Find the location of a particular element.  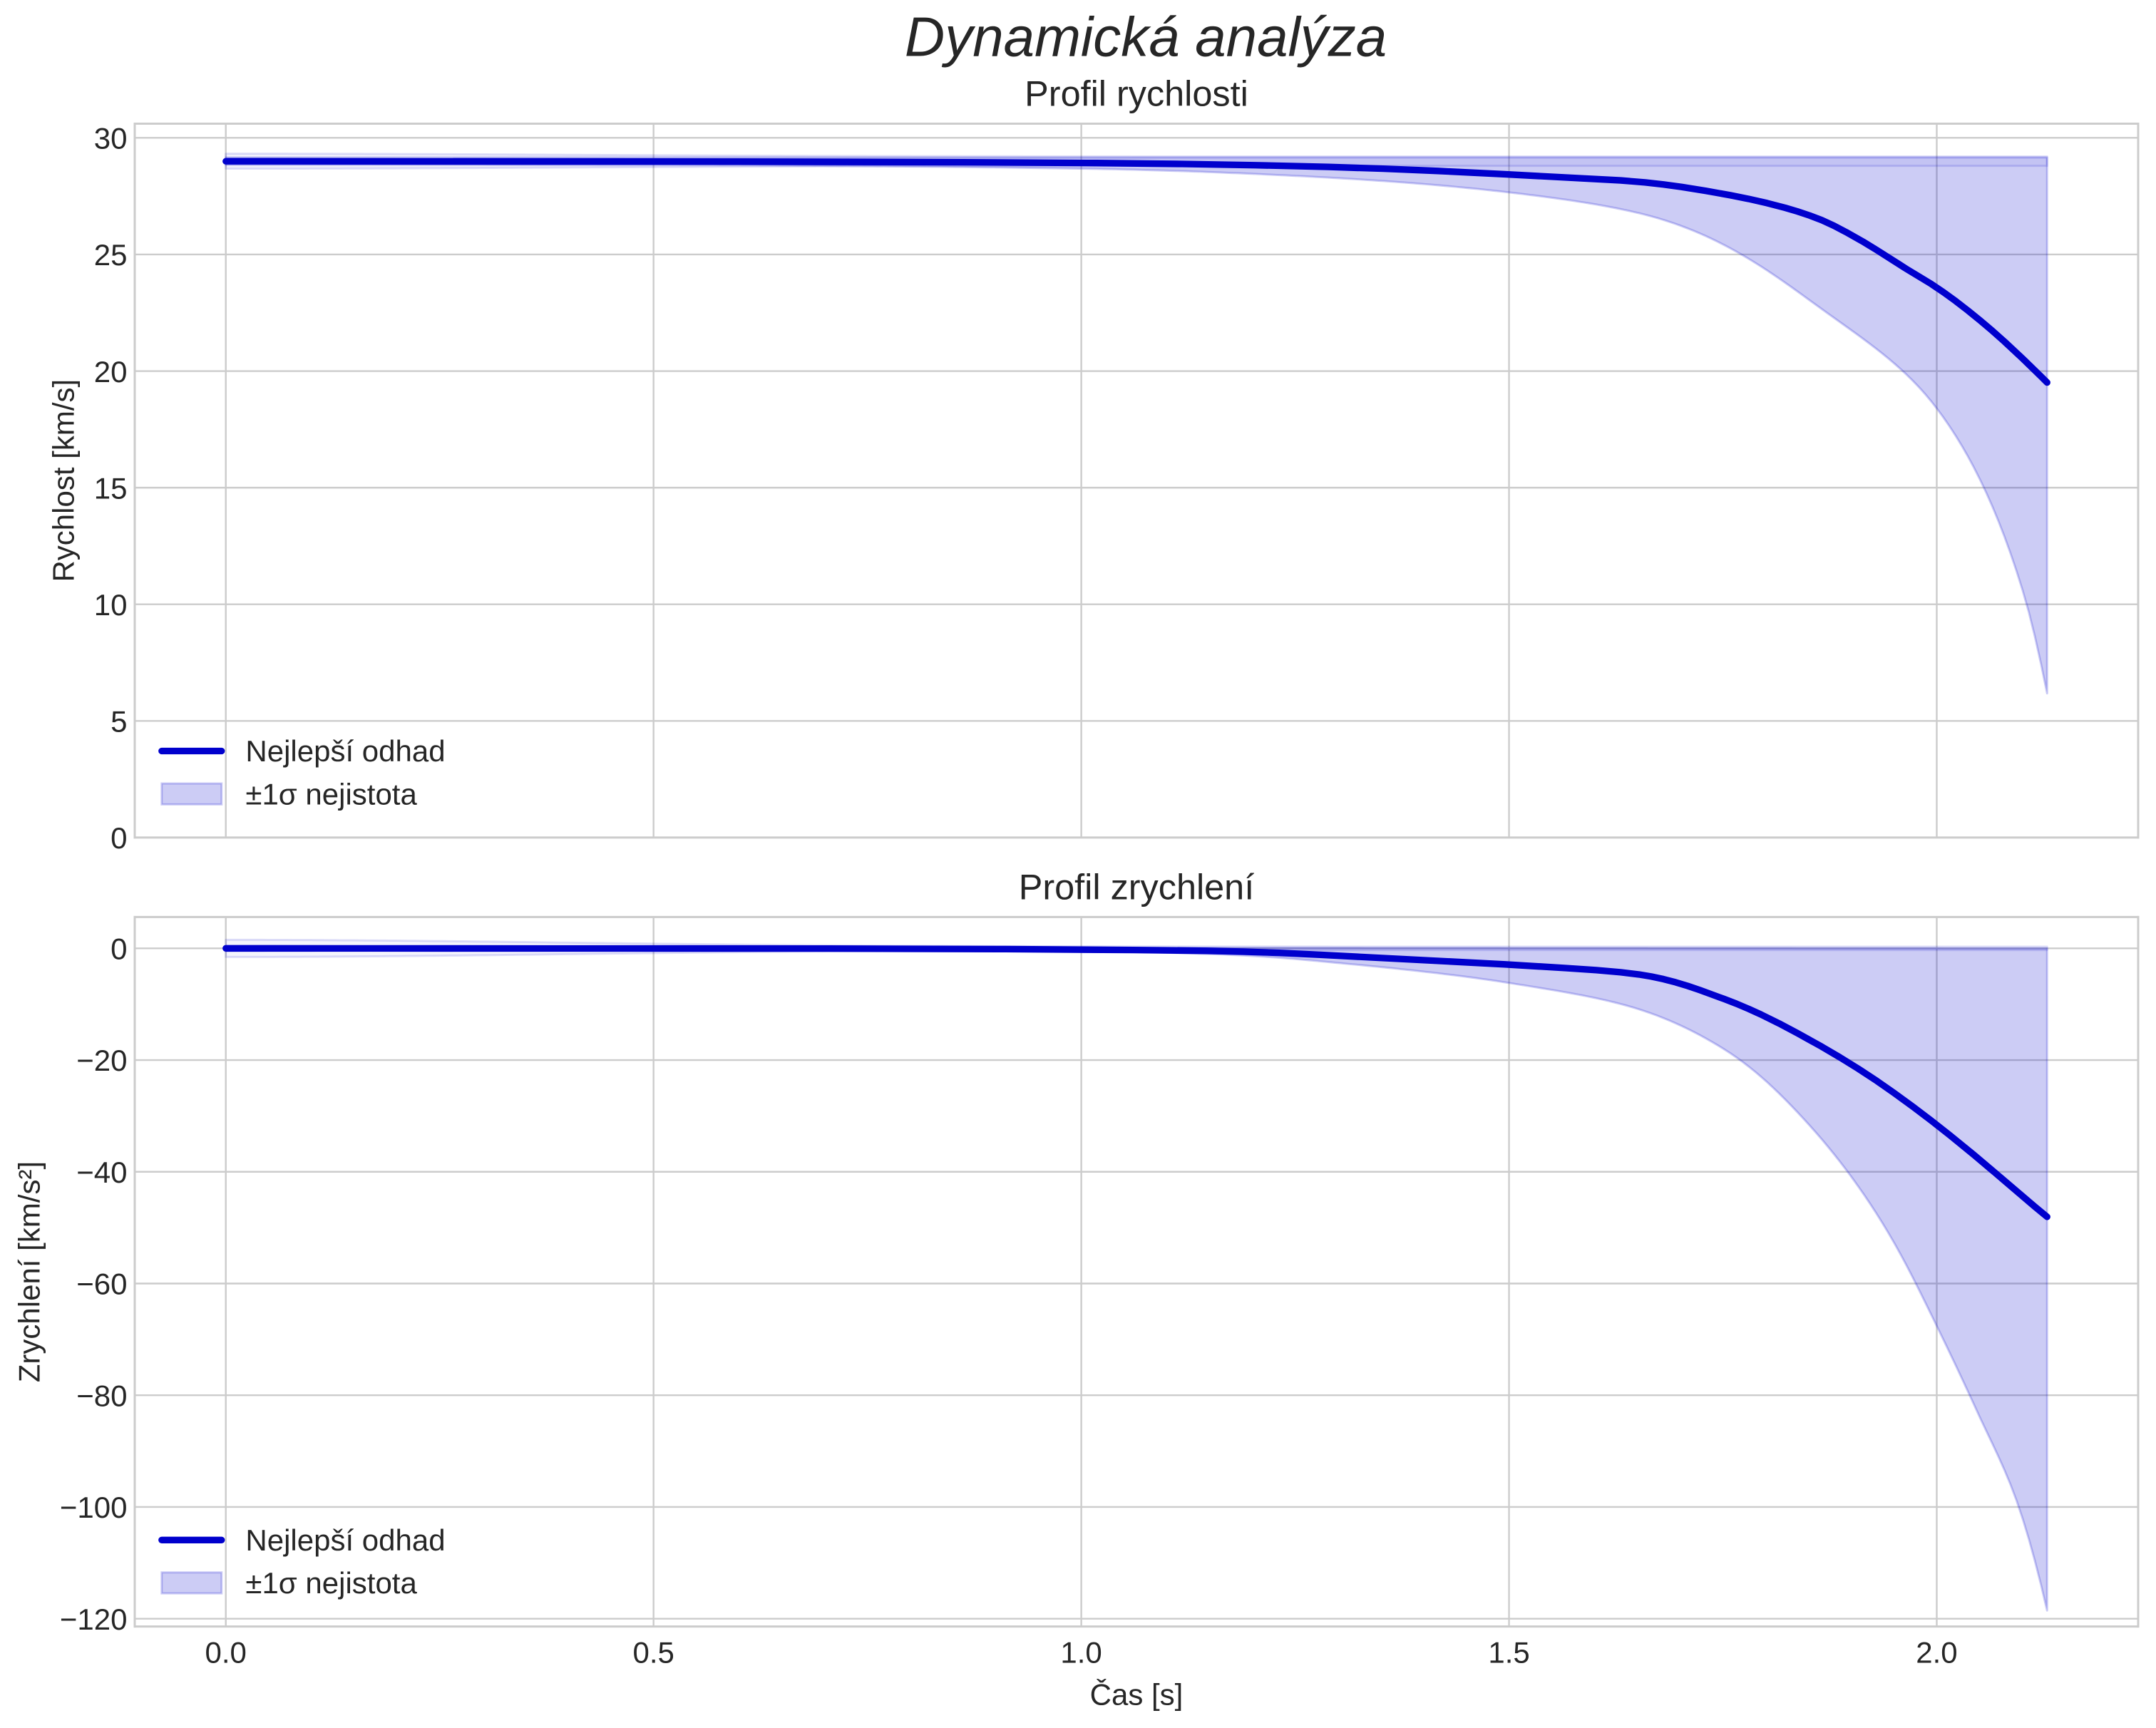

svg-text: Profil zrychlení is located at coordinates (1136, 886).